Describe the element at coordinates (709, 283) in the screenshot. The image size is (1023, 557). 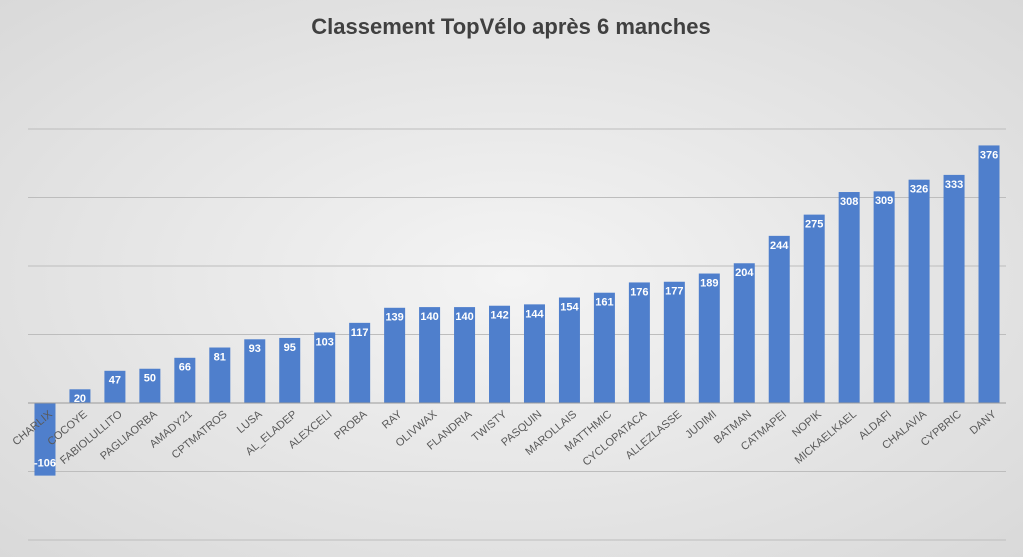
I see `data-label: 189` at that location.